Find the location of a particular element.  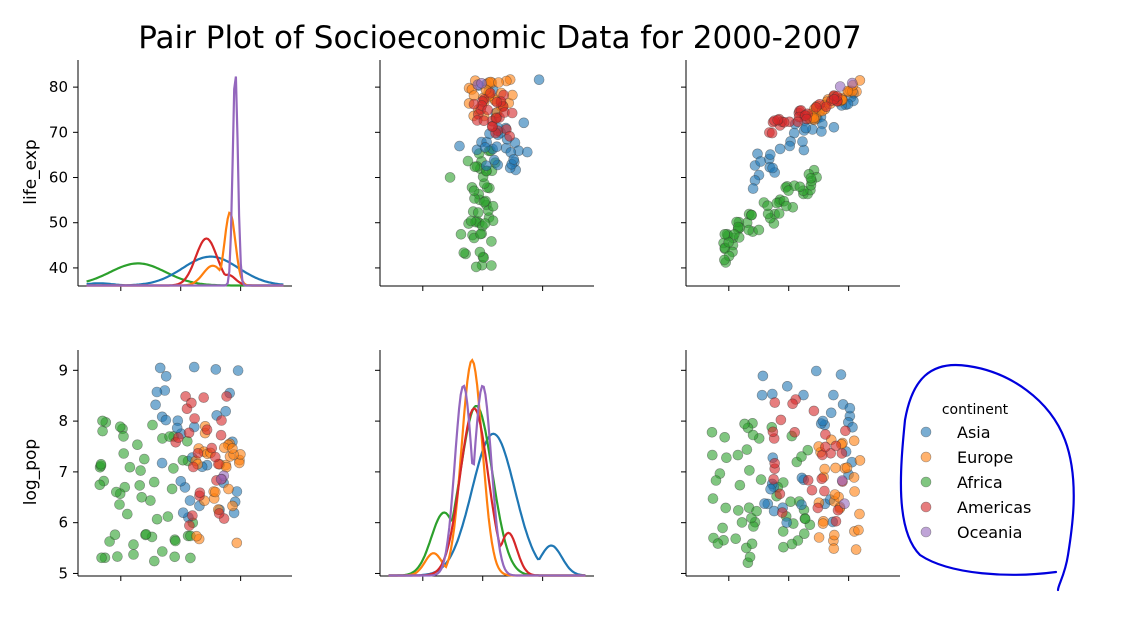

scatter-point-oceania is located at coordinates (844, 504).